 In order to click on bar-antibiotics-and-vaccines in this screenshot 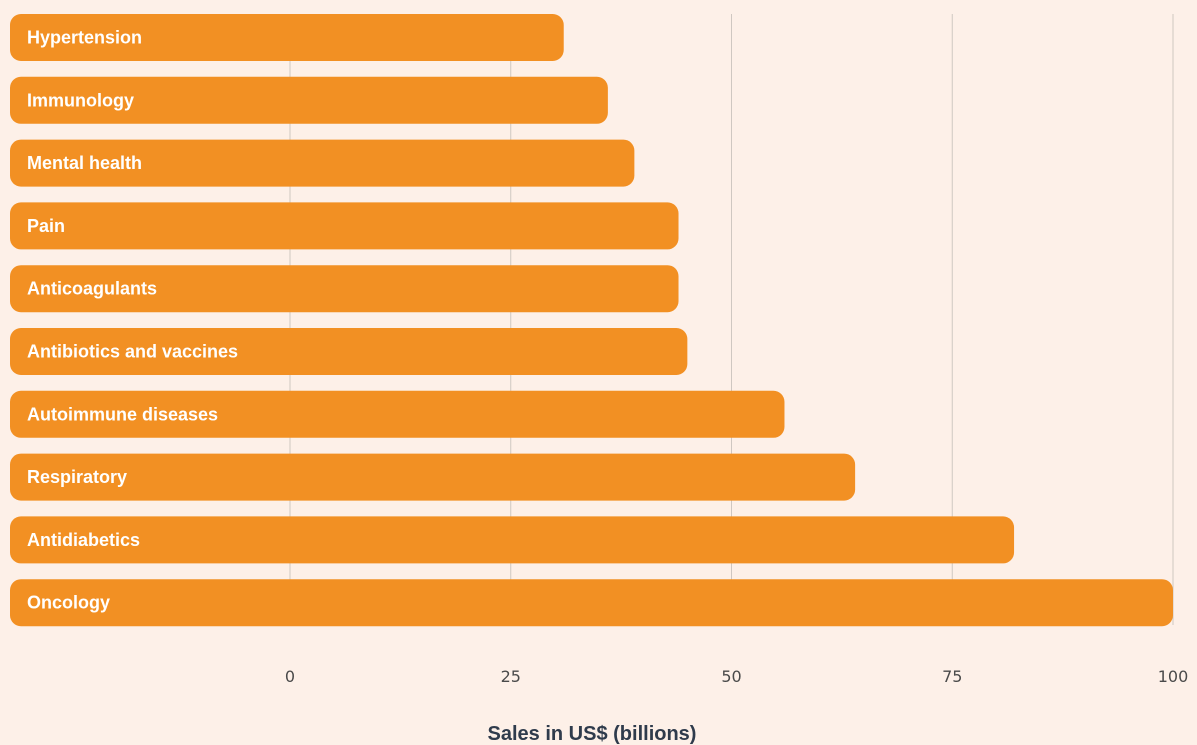, I will do `click(349, 351)`.